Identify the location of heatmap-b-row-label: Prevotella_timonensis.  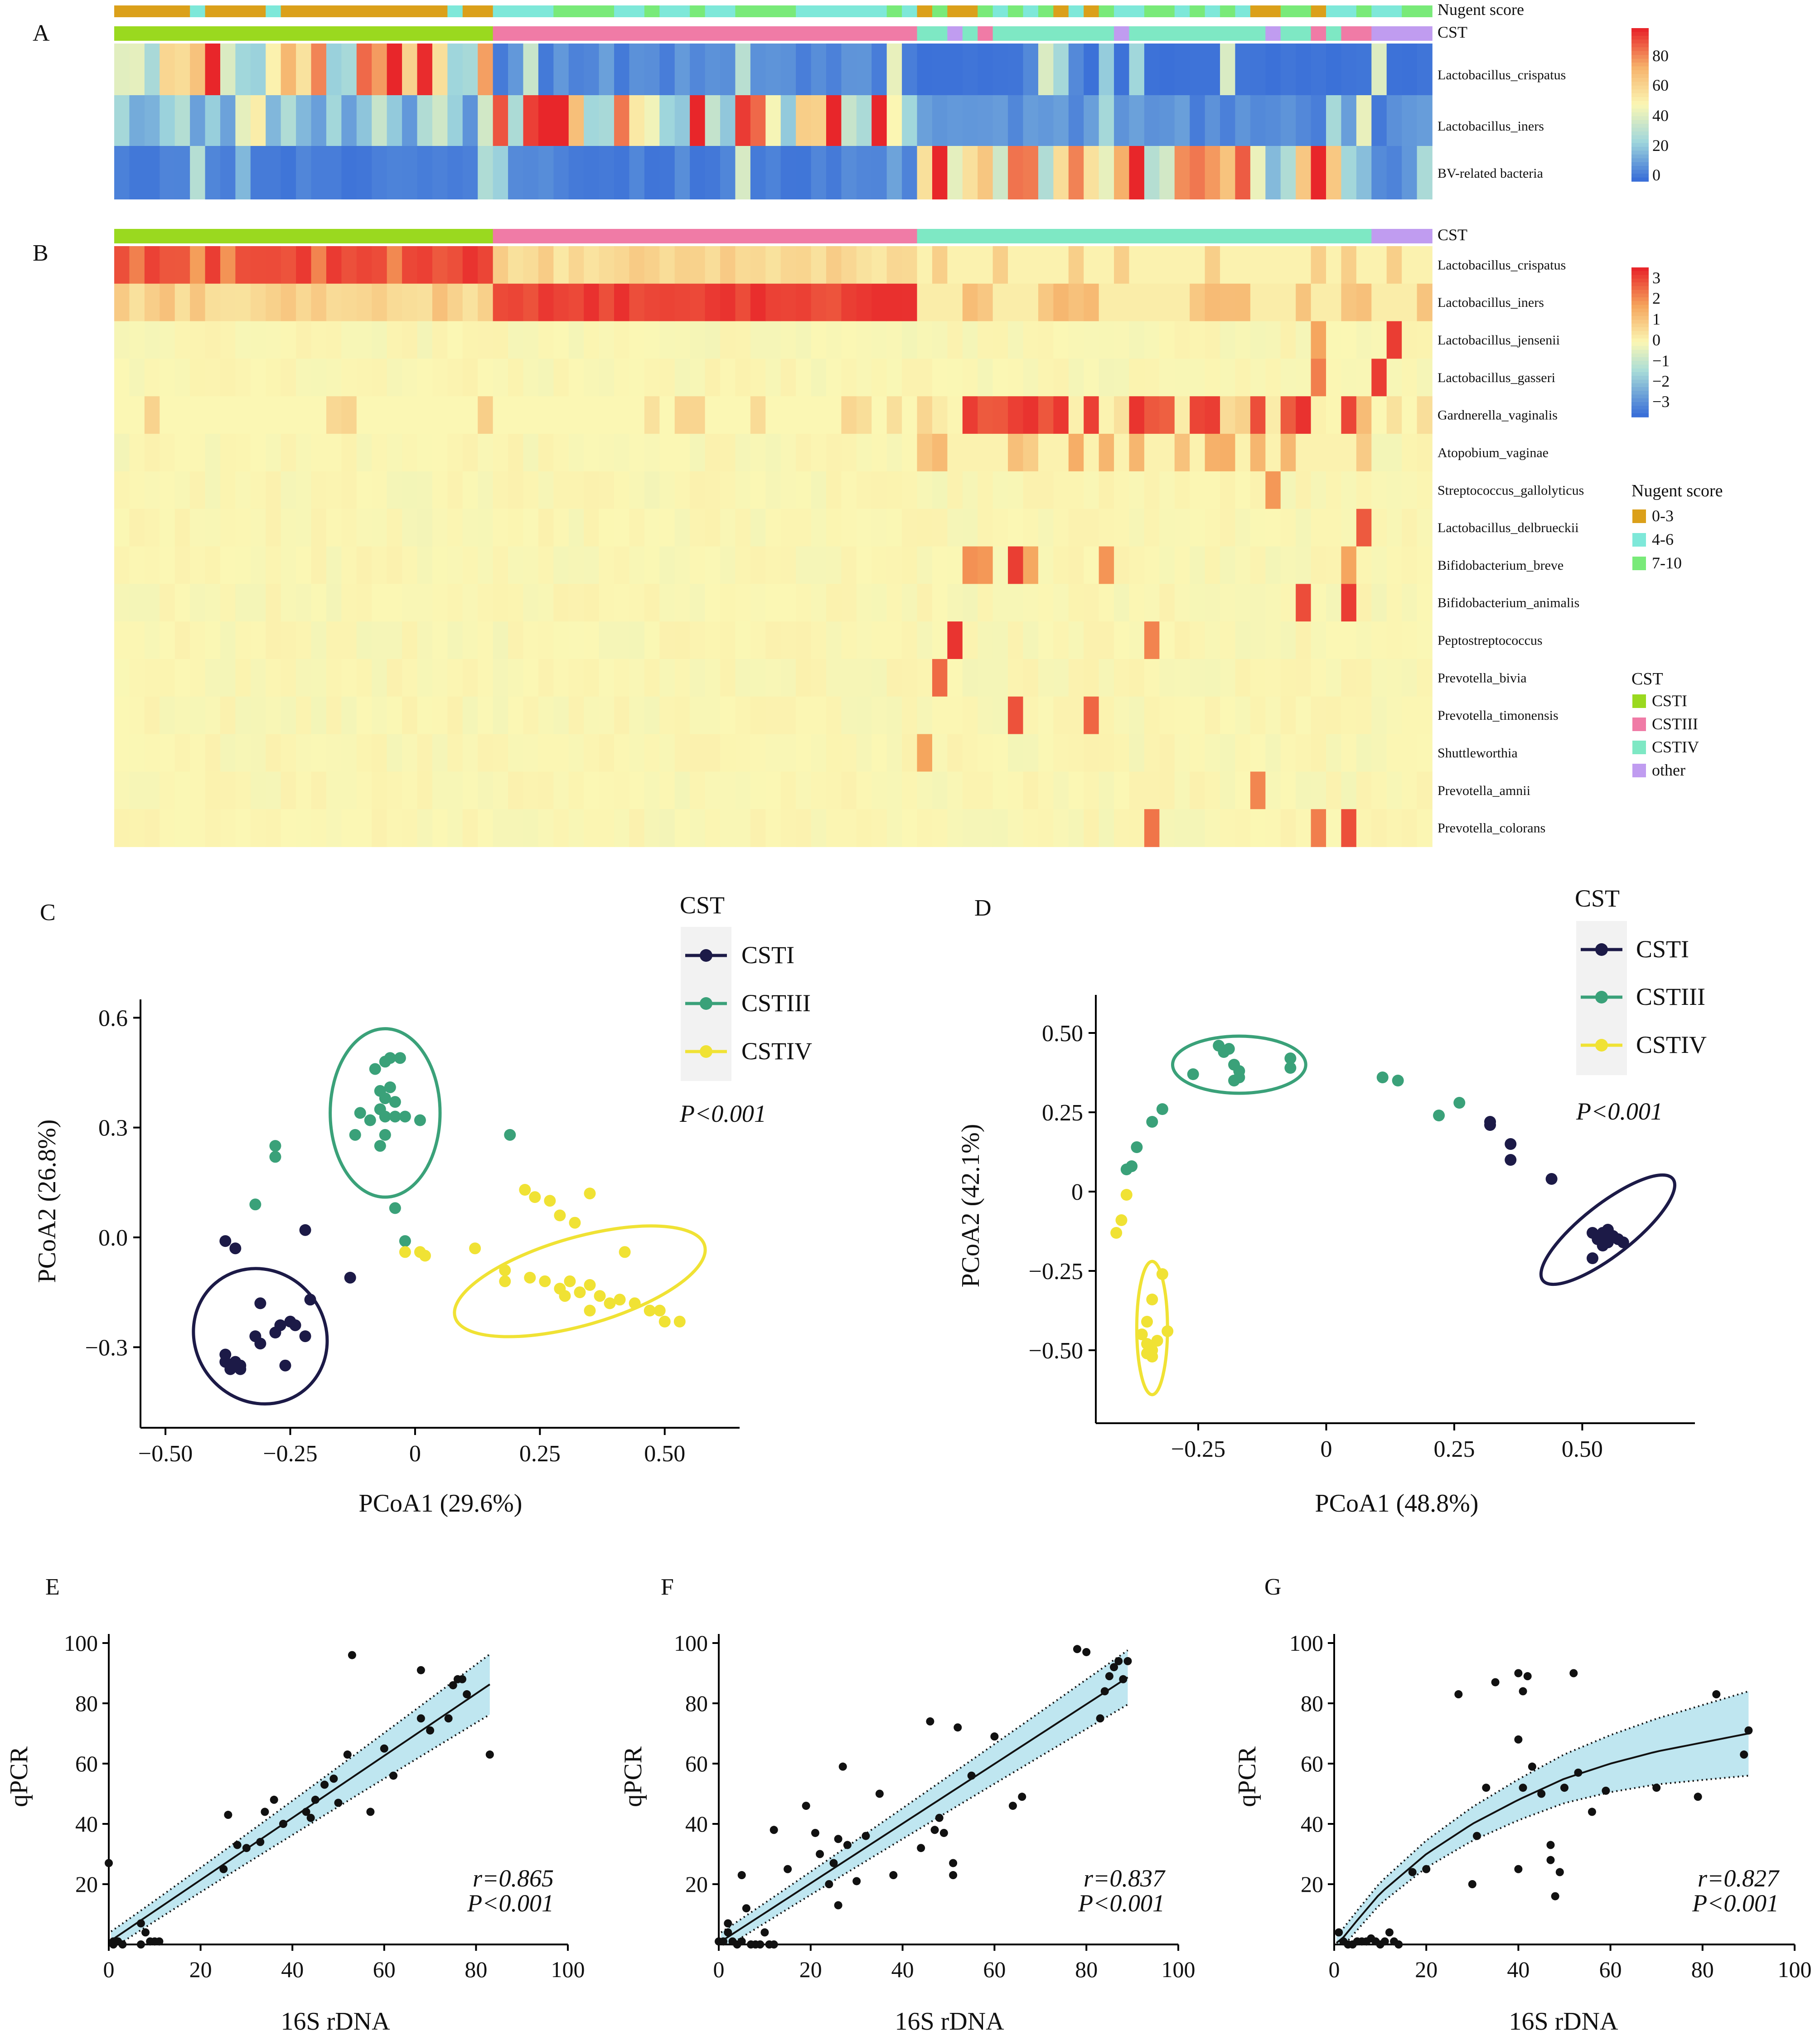
(1498, 715).